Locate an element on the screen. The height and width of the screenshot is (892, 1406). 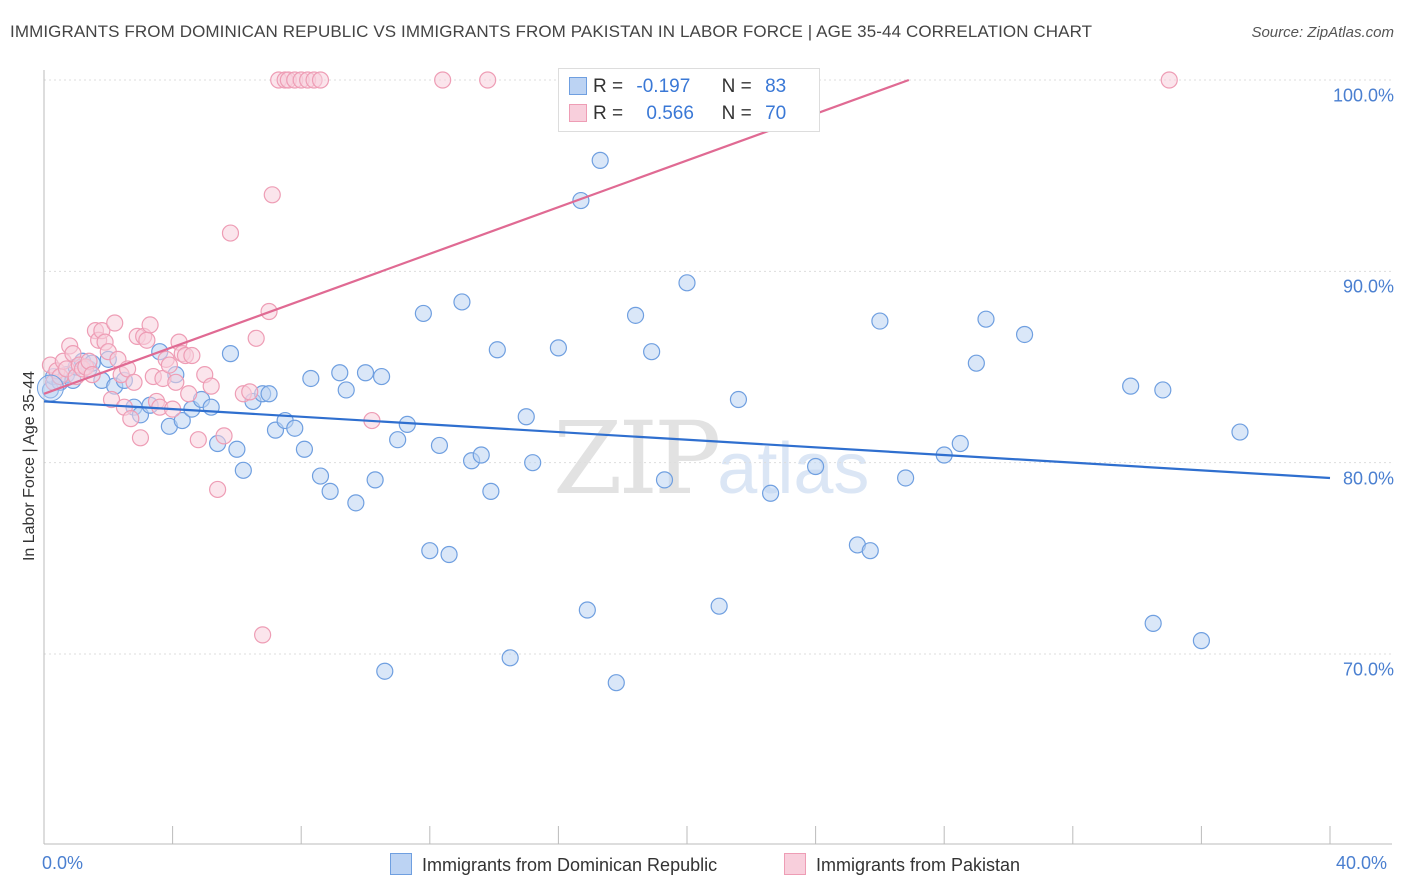
chart-source: Source: ZipAtlas.com is located at coordinates (1322, 32).